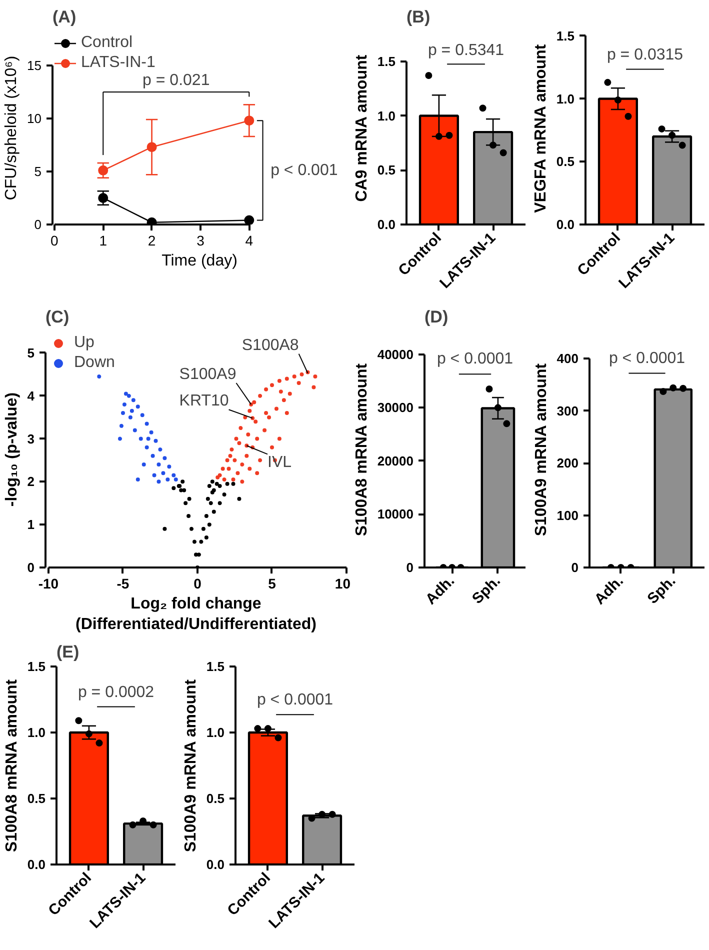 This screenshot has width=709, height=950. Describe the element at coordinates (11, 128) in the screenshot. I see `y-axis-title: CFU/spheloid (x10⁶)` at that location.